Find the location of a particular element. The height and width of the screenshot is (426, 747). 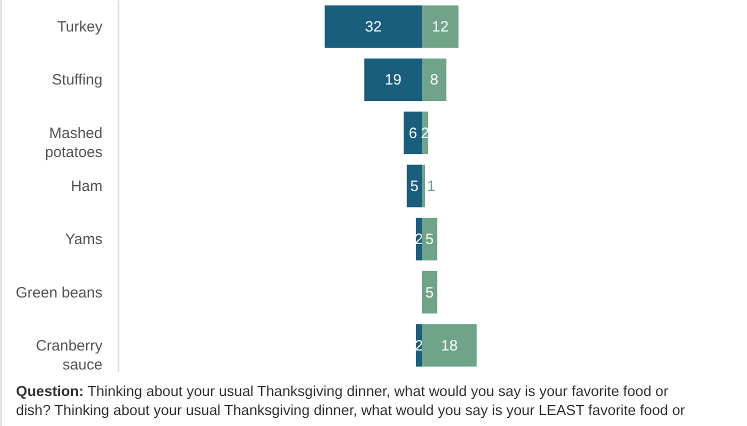

data-label: 6 is located at coordinates (413, 133).